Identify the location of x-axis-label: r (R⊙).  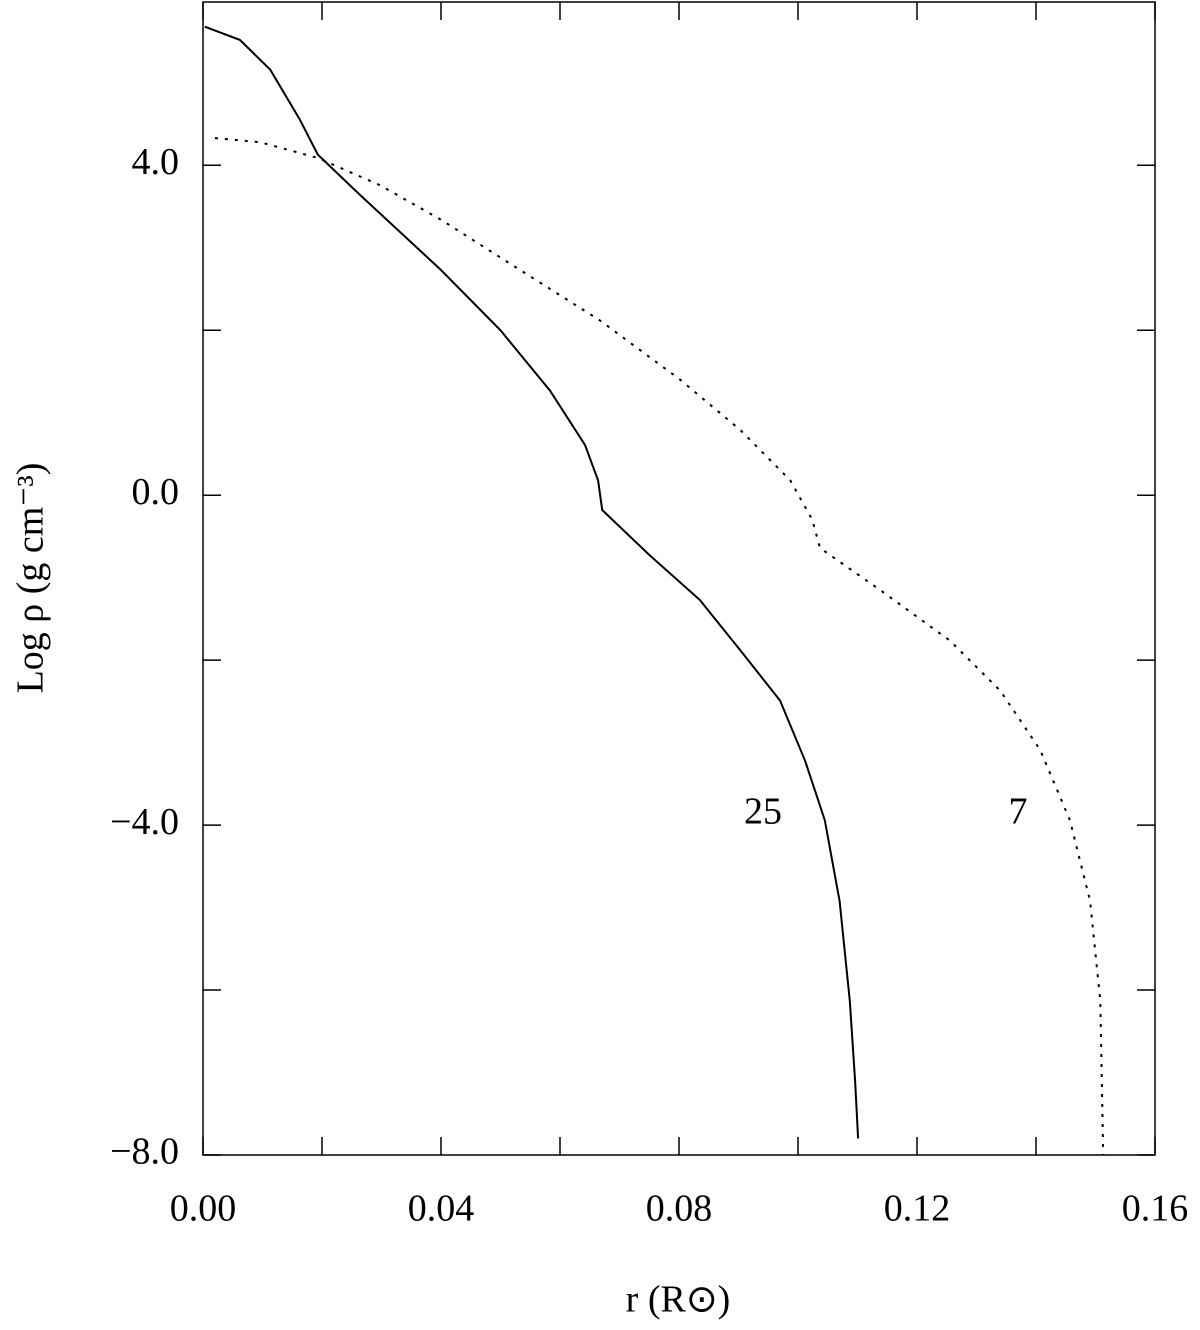
(678, 1300).